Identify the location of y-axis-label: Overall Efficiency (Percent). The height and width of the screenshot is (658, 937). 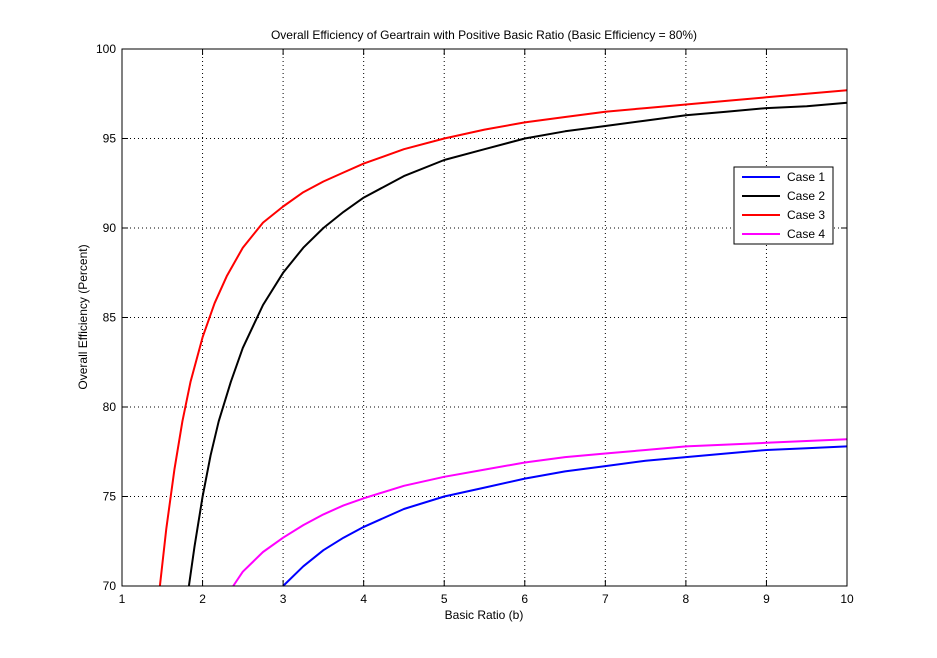
(83, 316).